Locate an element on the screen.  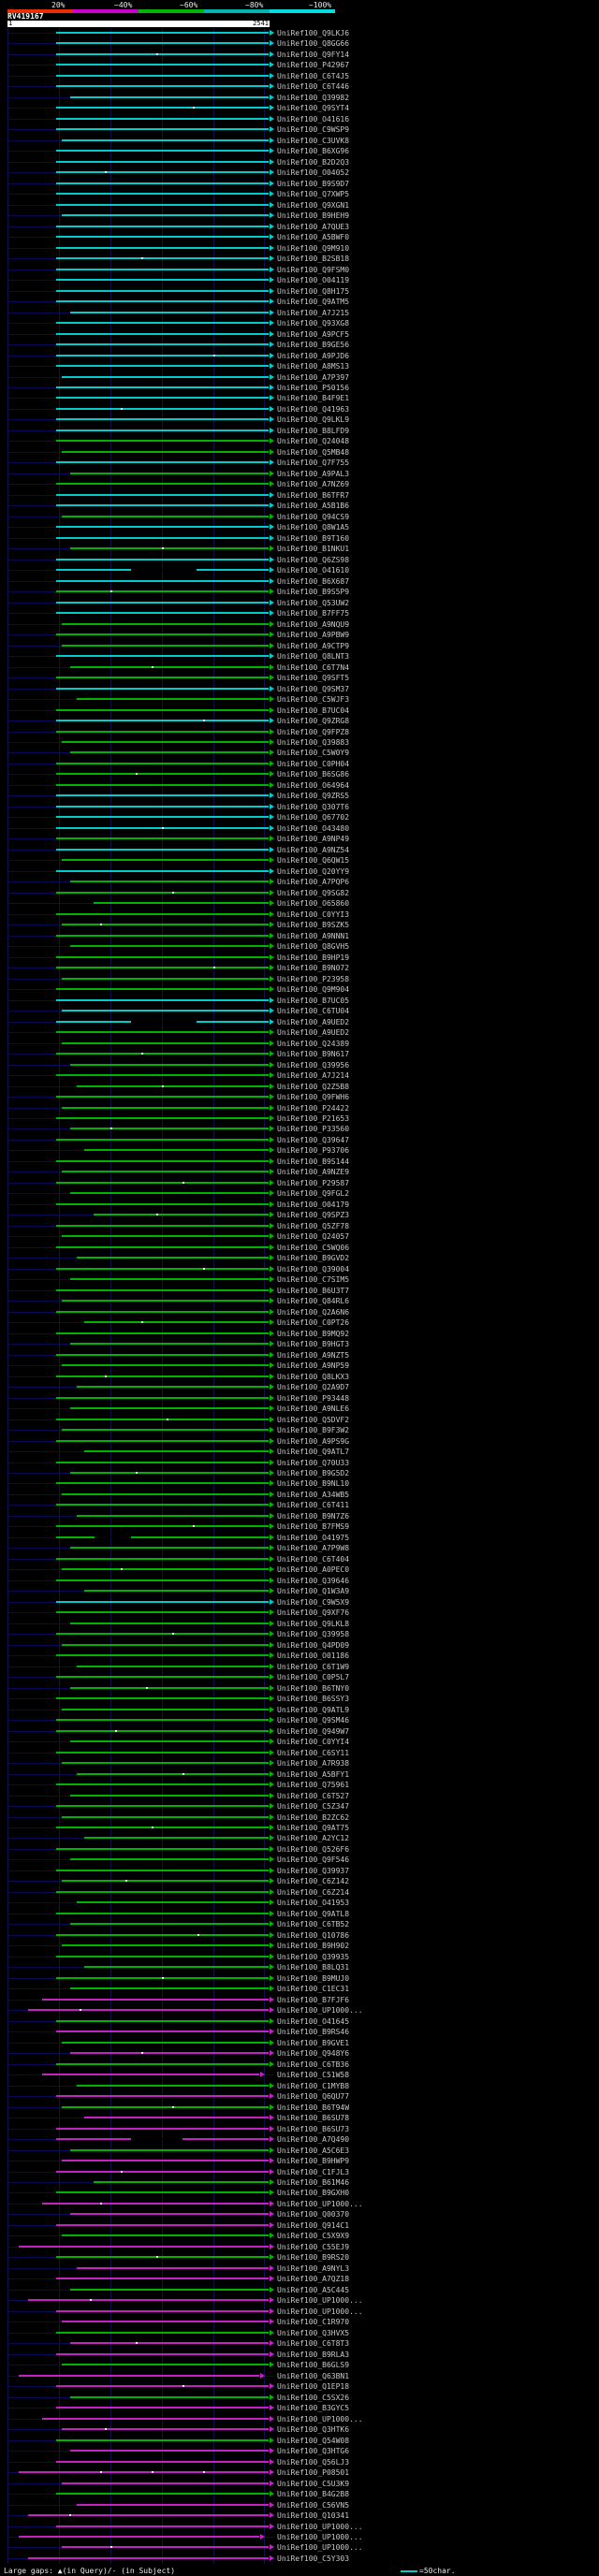
hit-id-label: UniRef100_P08501 is located at coordinates (313, 2473).